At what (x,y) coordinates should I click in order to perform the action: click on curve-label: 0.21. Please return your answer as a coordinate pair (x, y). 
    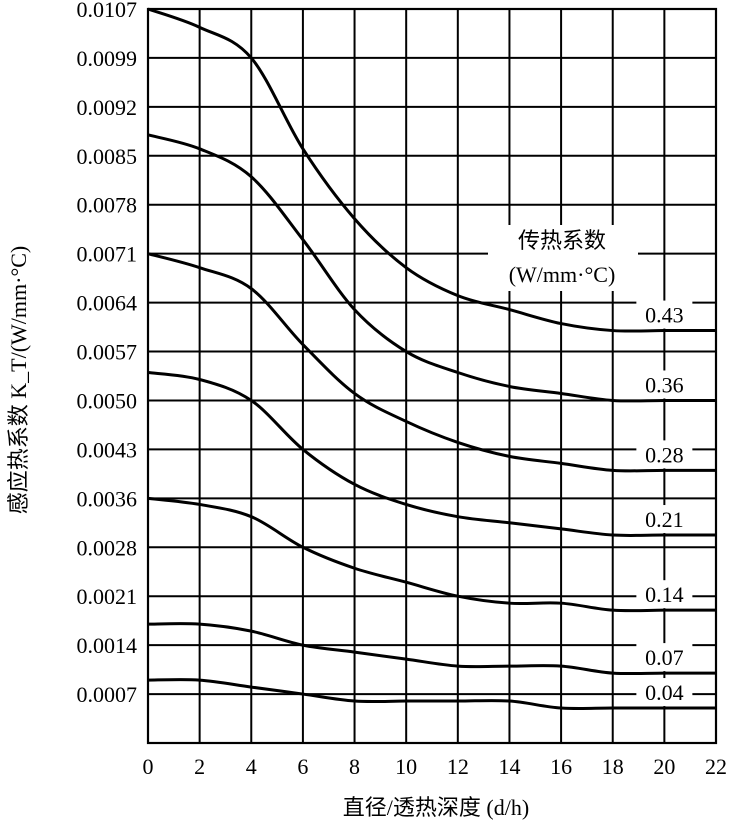
    Looking at the image, I should click on (664, 519).